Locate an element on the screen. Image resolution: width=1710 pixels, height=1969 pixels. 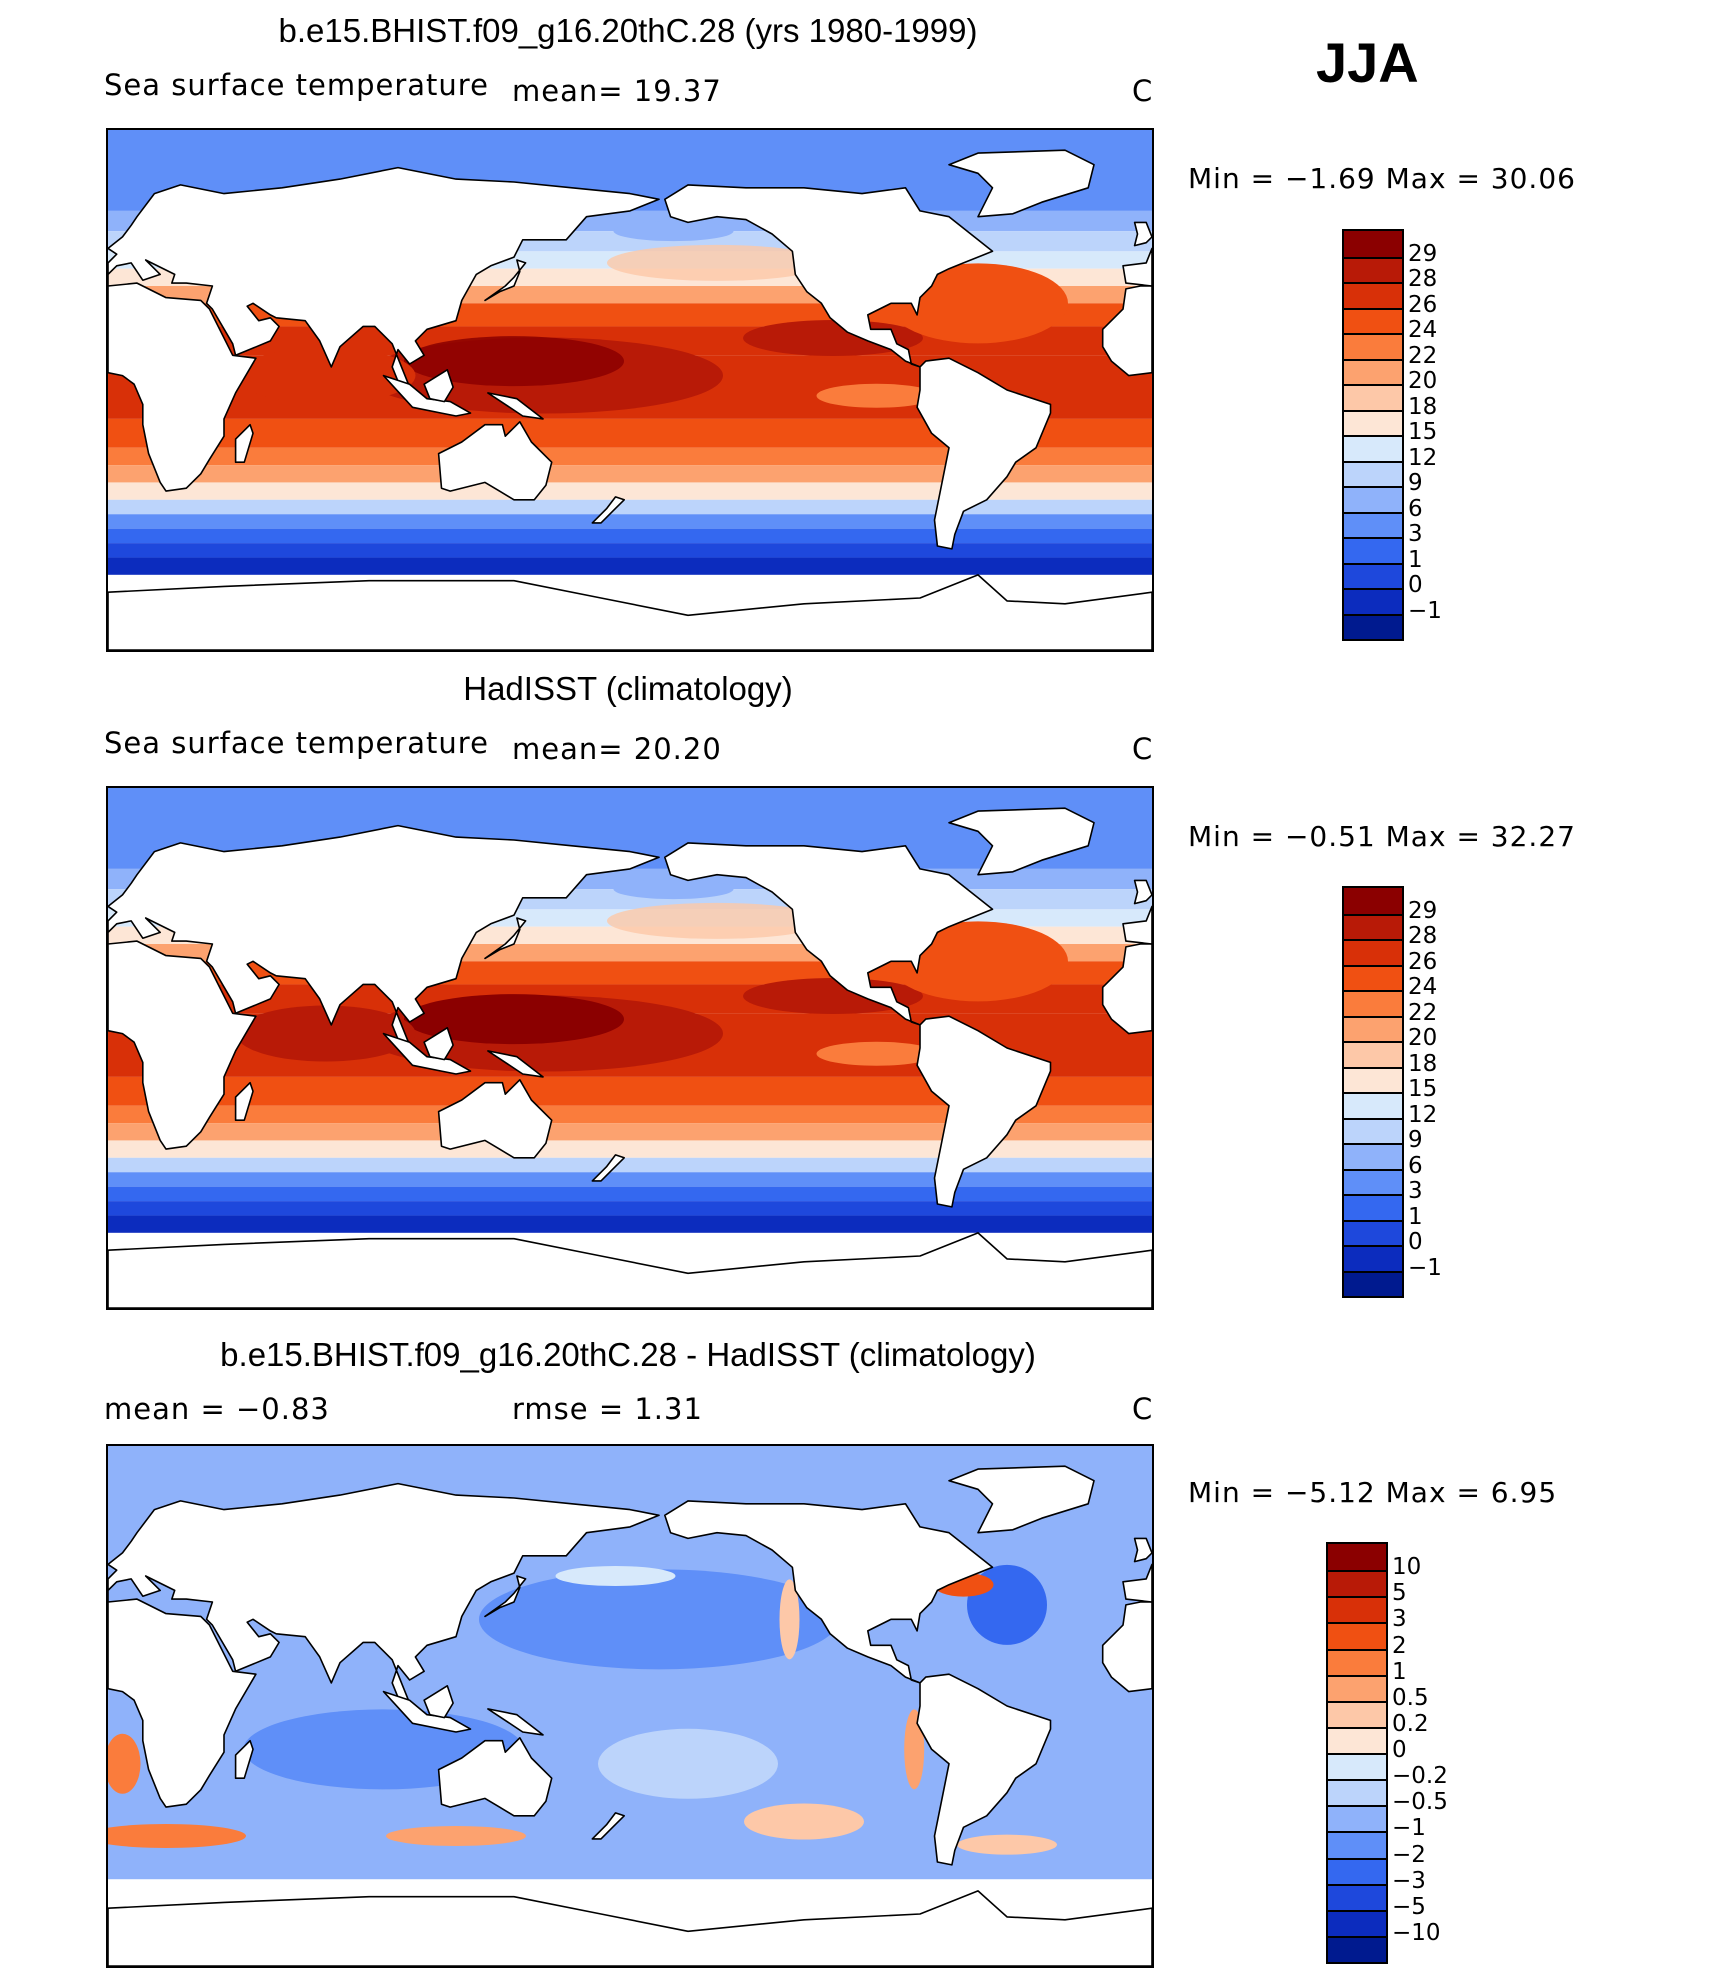
panel-2-mean-label: mean= 20.20 is located at coordinates (617, 749).